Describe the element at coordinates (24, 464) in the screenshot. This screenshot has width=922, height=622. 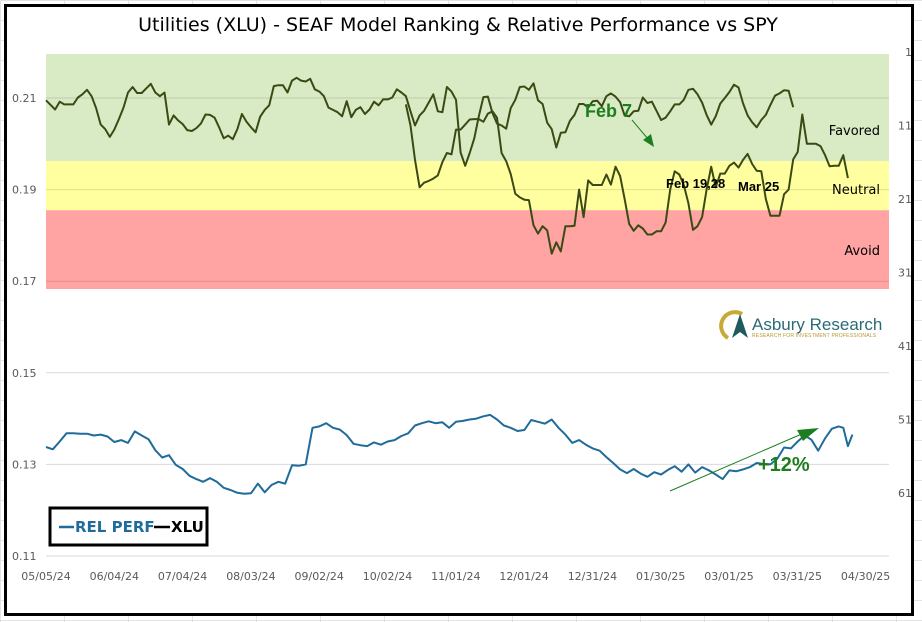
I see `y-tick-left: 0.13` at that location.